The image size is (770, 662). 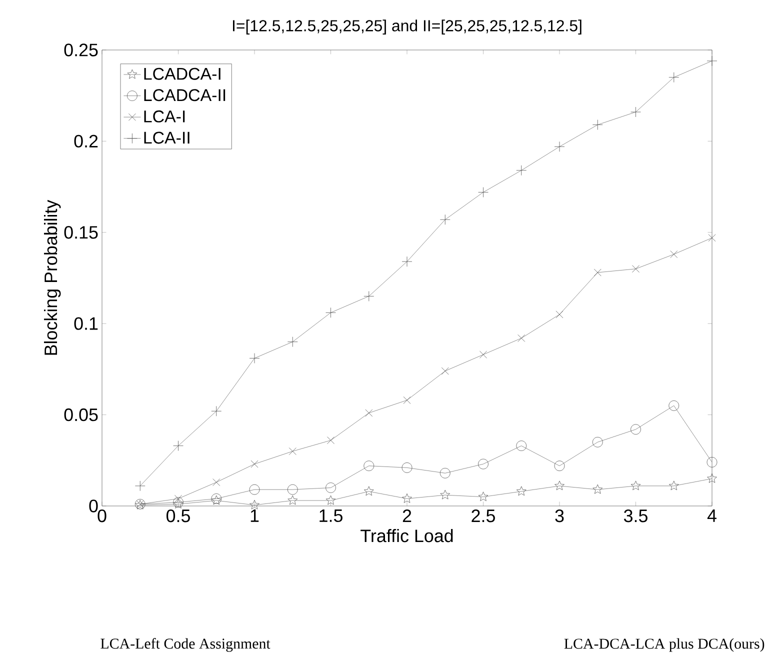 I want to click on y-tick-label: 0, so click(x=93, y=506).